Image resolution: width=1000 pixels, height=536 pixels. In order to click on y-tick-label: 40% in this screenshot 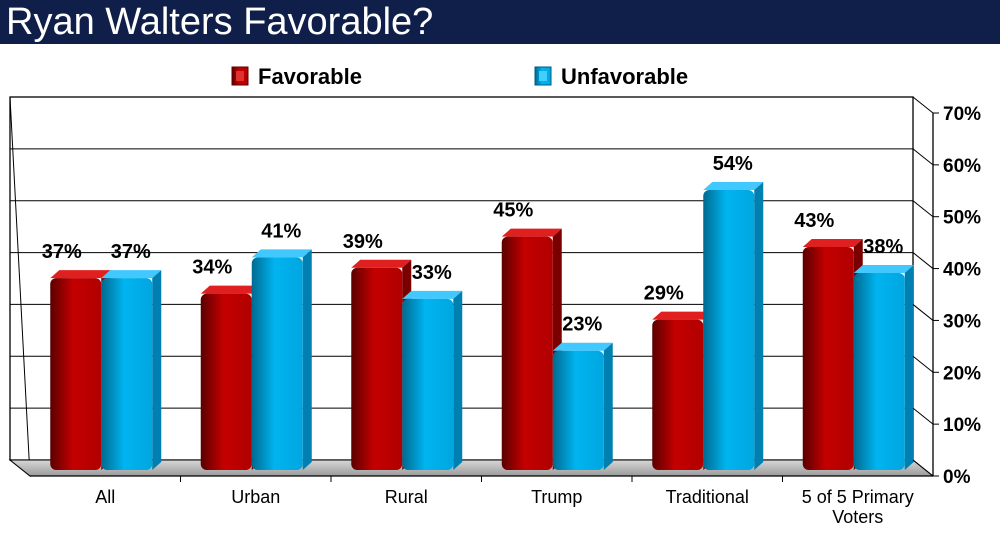, I will do `click(962, 270)`.